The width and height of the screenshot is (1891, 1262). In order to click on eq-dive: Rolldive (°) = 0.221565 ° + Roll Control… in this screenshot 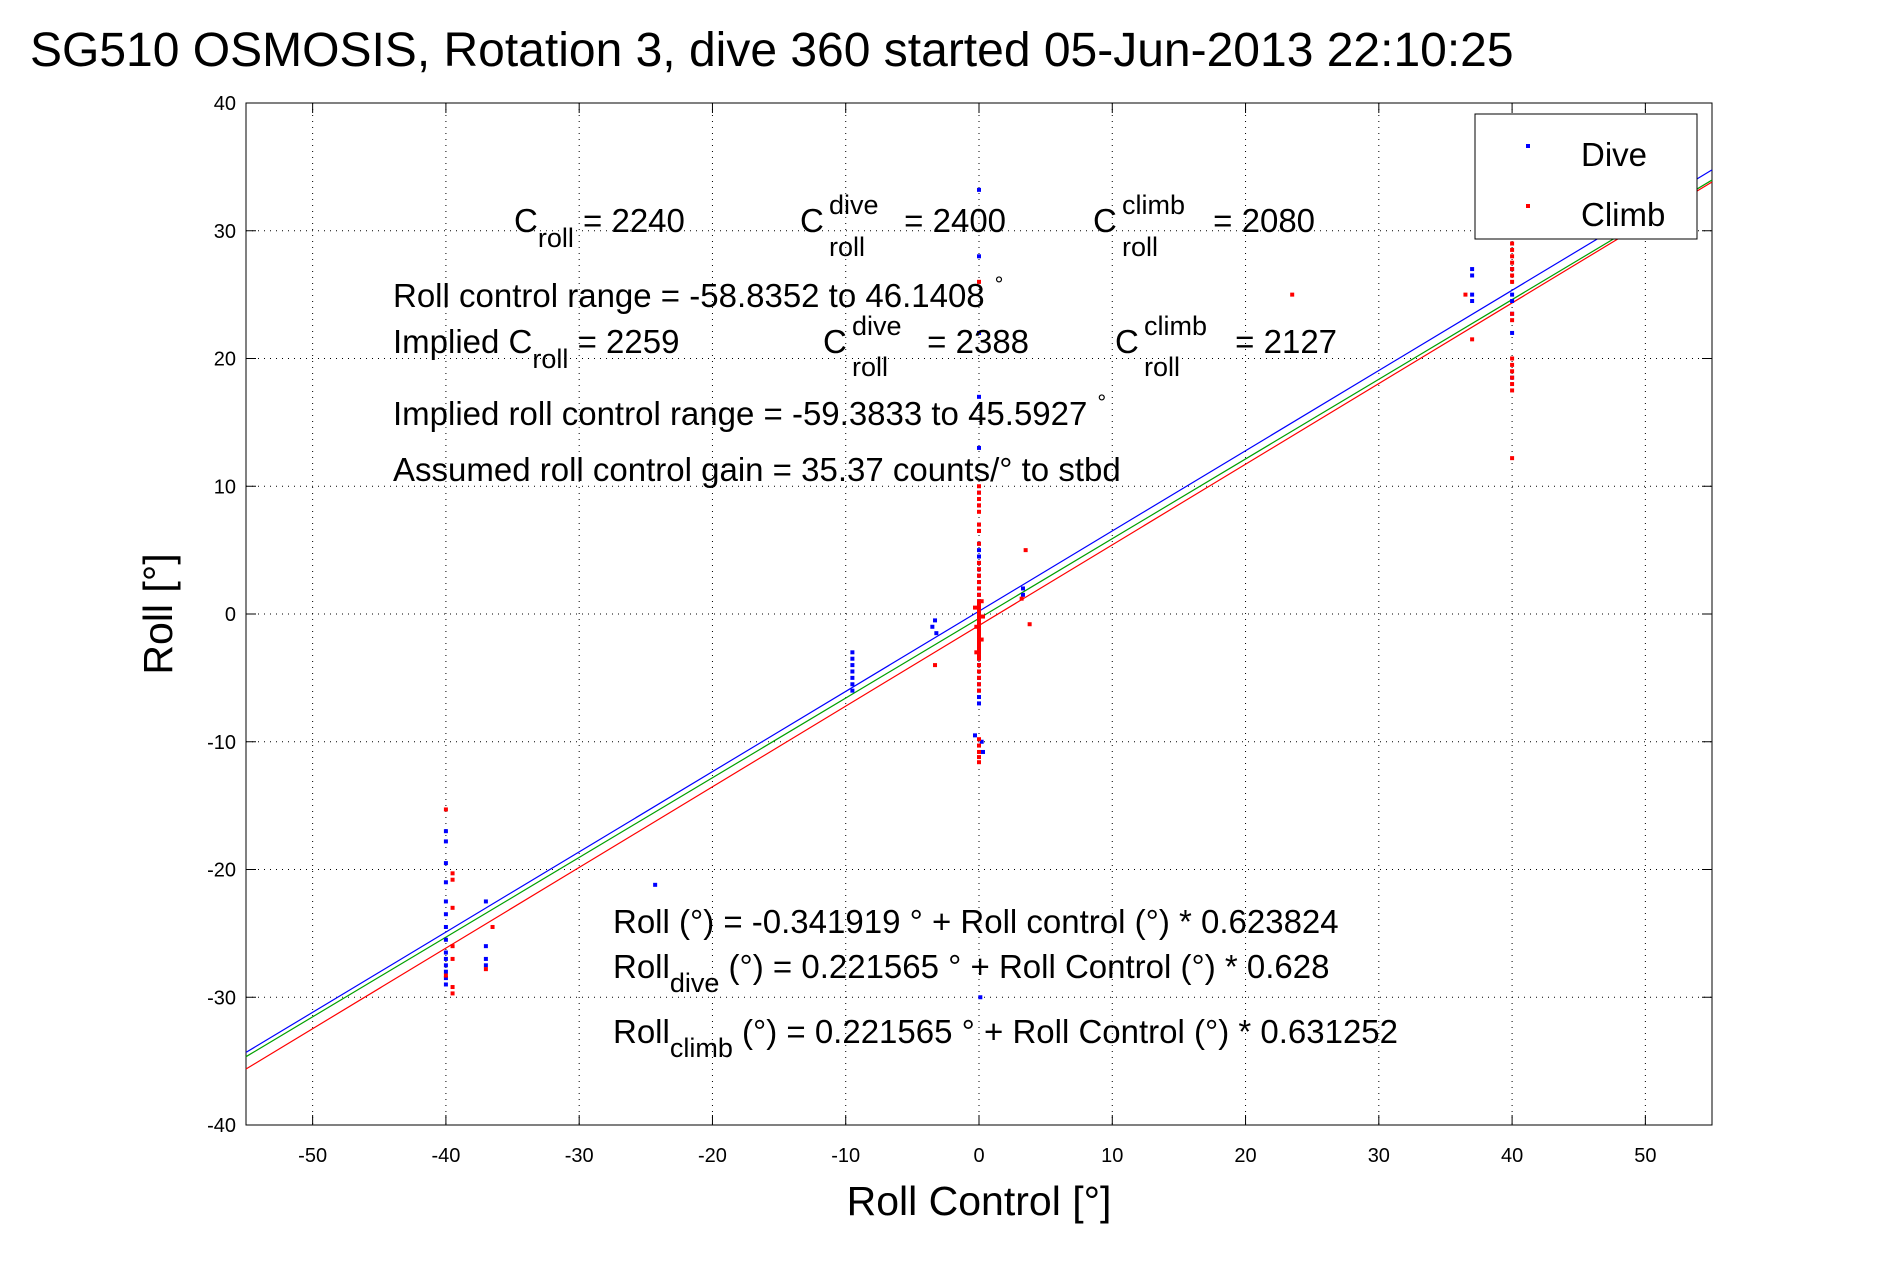, I will do `click(971, 973)`.